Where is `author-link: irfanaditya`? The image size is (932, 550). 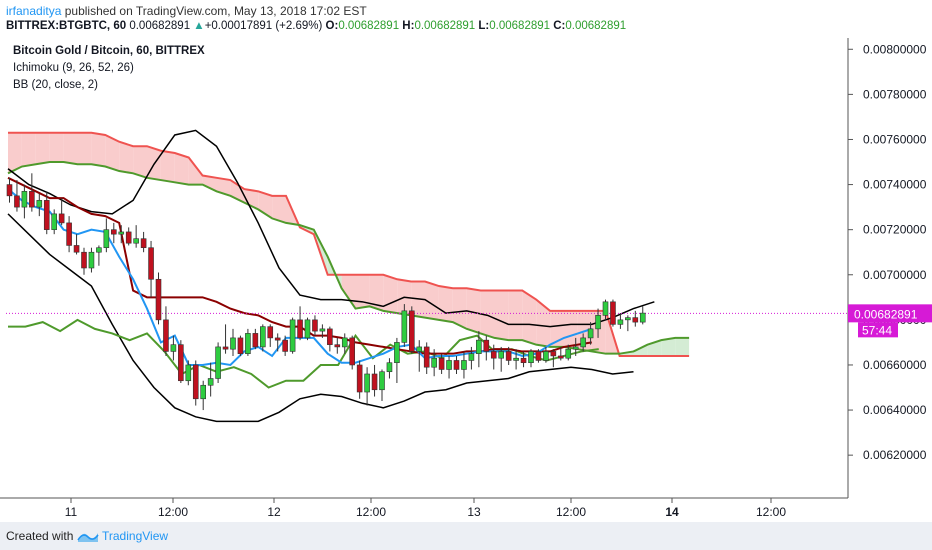 author-link: irfanaditya is located at coordinates (34, 11).